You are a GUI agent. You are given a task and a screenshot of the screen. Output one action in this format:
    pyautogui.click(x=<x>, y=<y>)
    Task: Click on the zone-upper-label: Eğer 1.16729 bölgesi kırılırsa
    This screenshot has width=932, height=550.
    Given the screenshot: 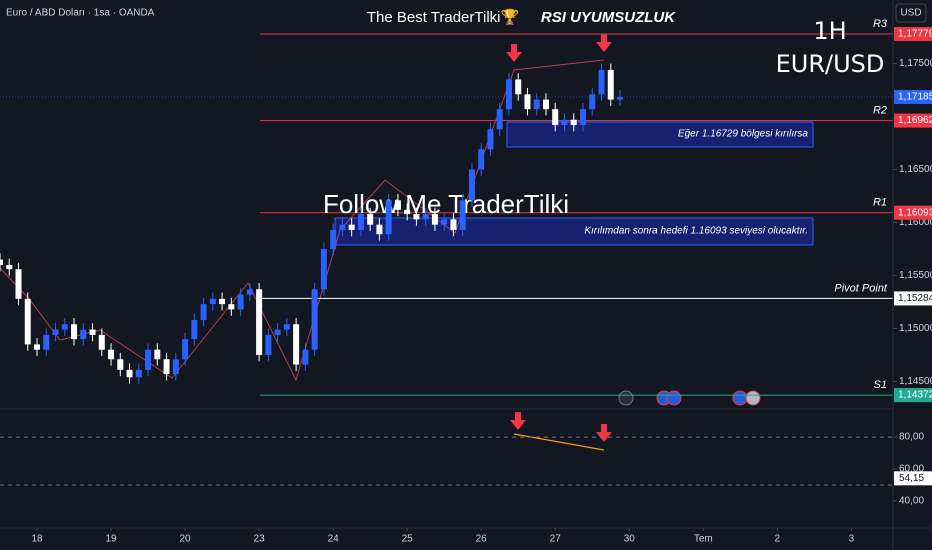 What is the action you would take?
    pyautogui.click(x=743, y=134)
    